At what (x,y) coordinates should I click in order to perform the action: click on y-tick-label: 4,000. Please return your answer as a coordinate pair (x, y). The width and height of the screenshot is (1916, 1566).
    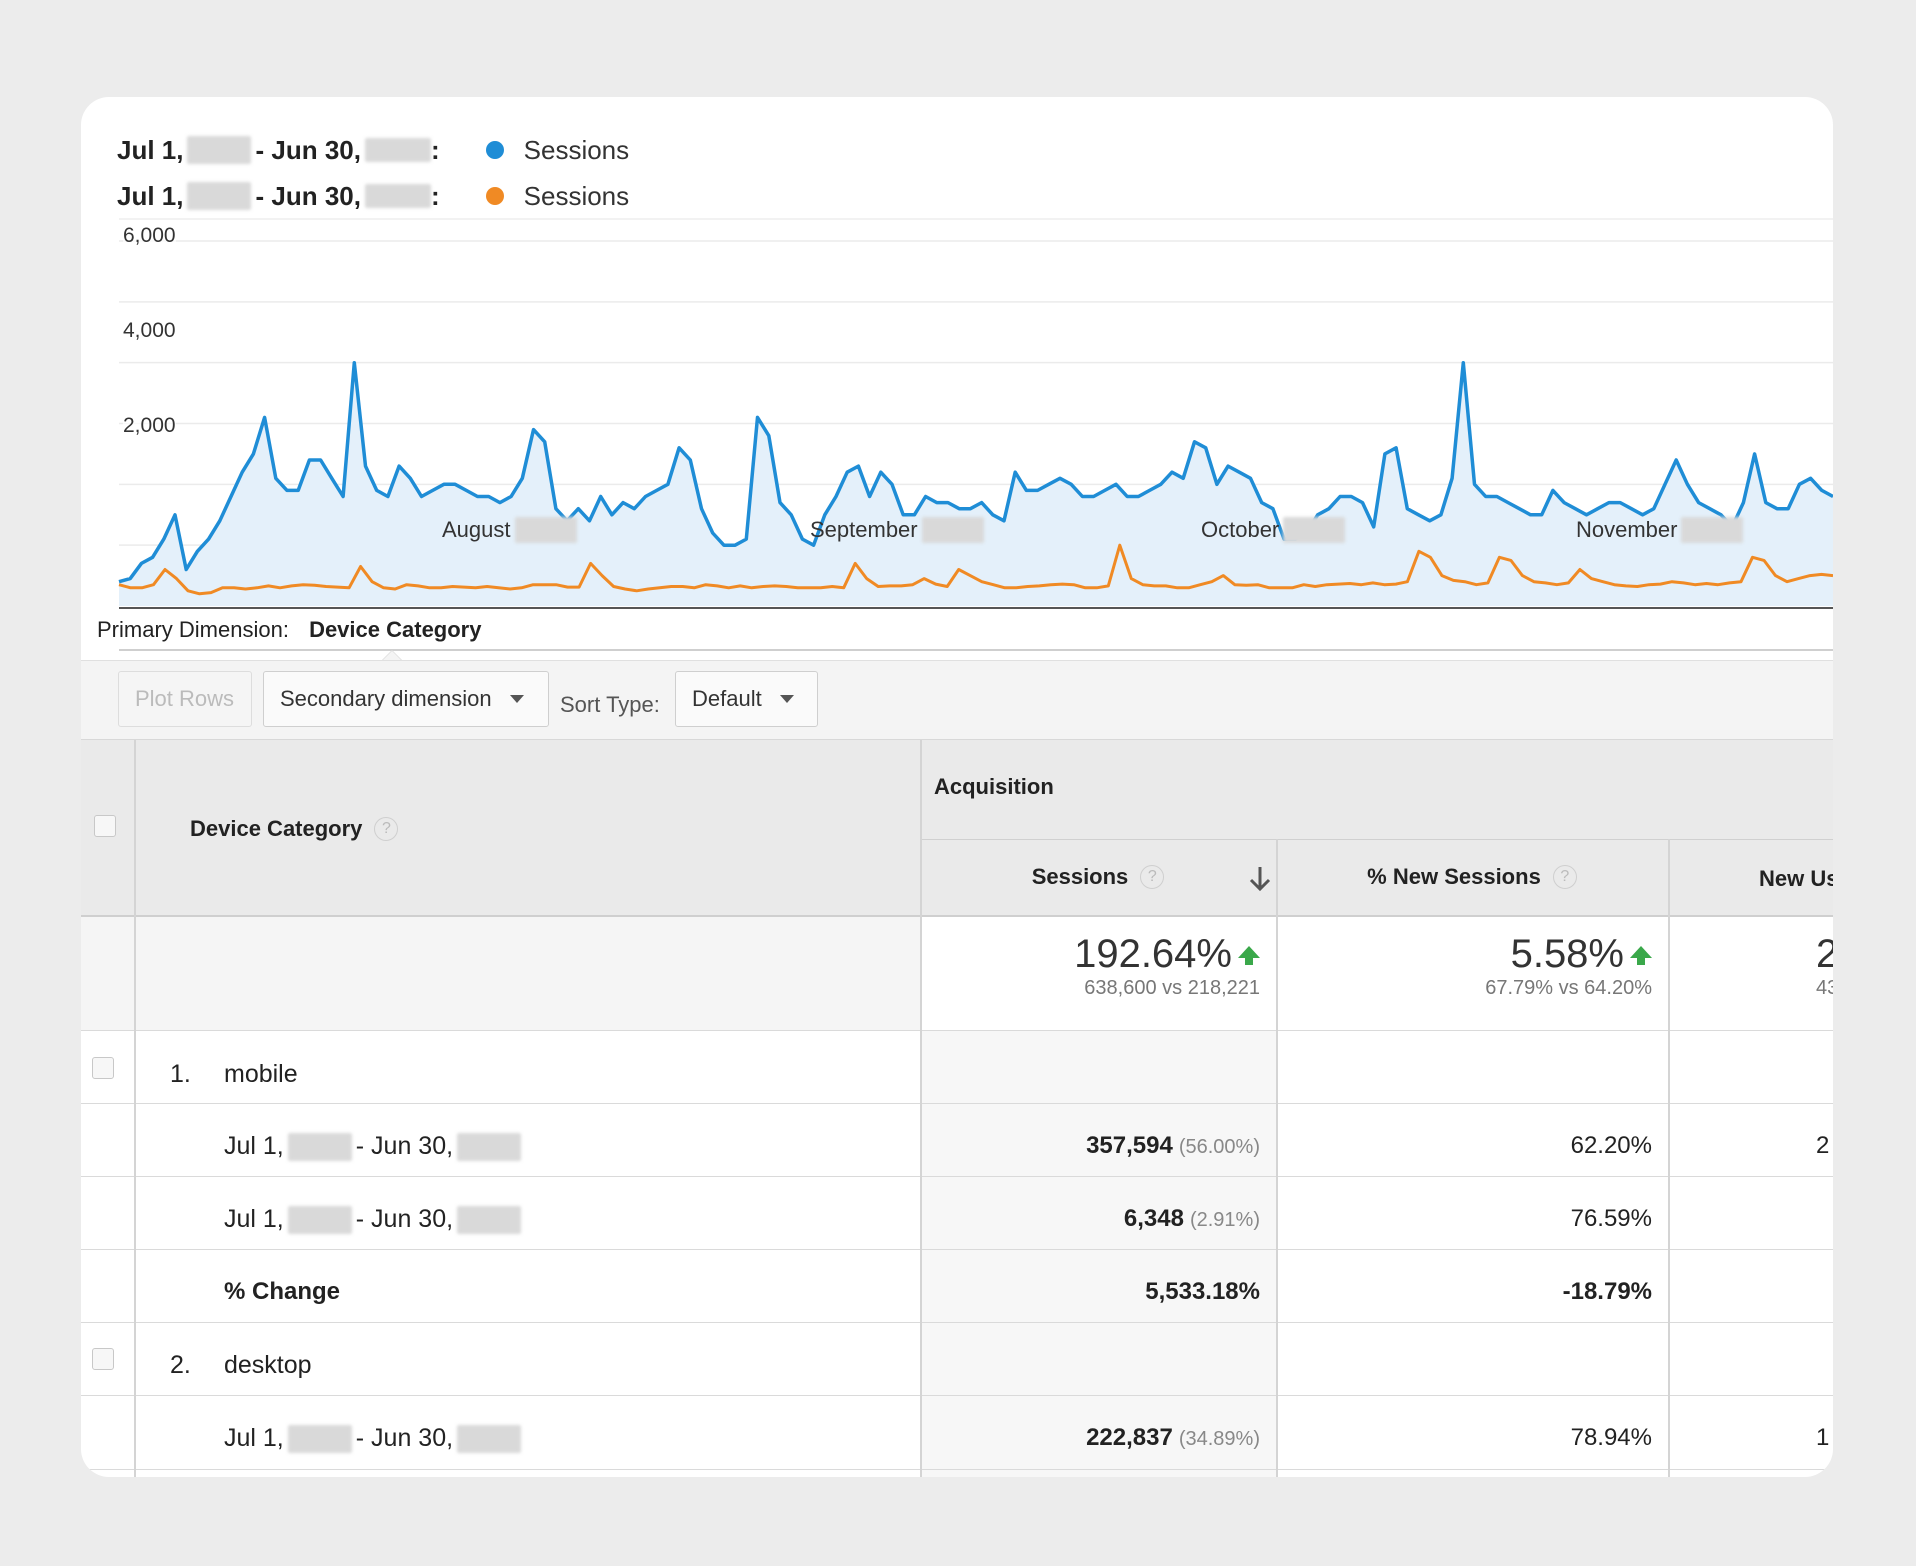
    Looking at the image, I should click on (149, 331).